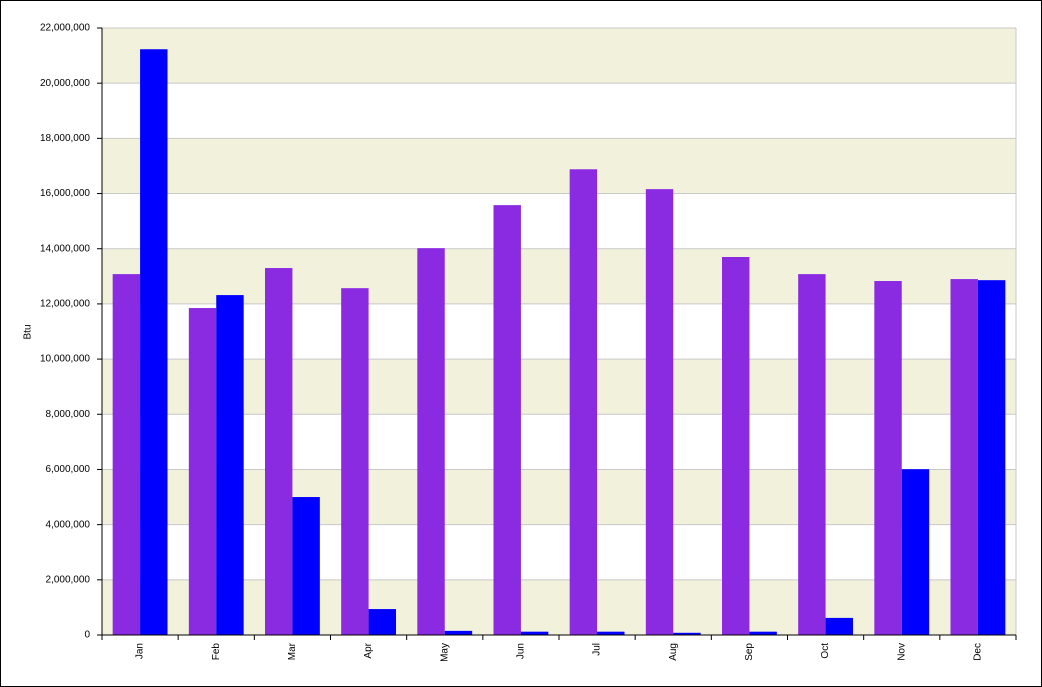 This screenshot has width=1042, height=687. What do you see at coordinates (673, 652) in the screenshot?
I see `x-tick-label: Aug` at bounding box center [673, 652].